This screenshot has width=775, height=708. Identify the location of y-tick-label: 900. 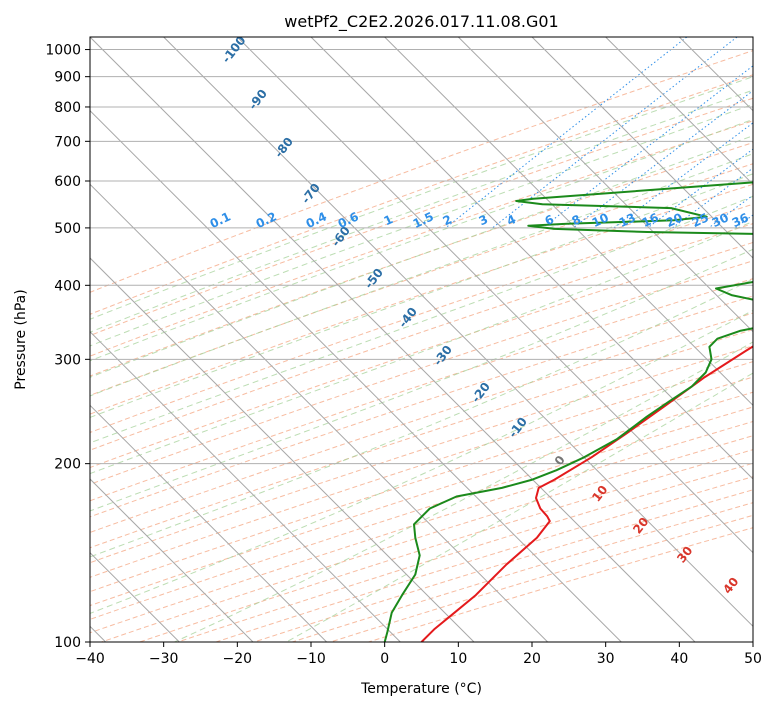
(67, 78).